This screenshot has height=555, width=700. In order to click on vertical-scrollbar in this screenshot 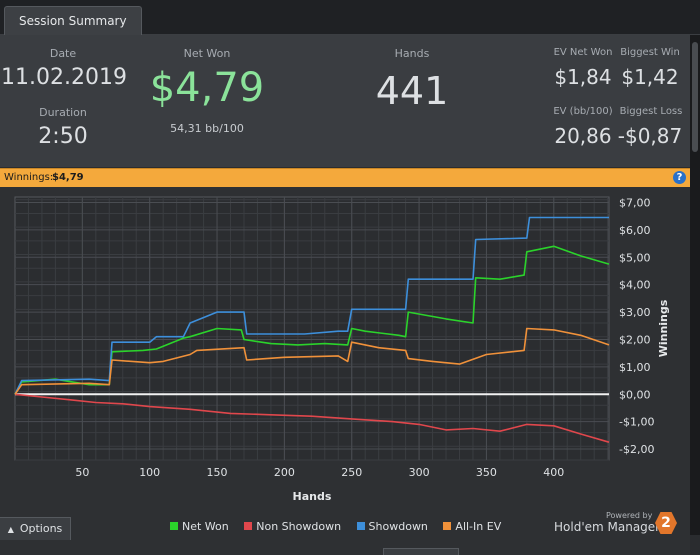, I will do `click(695, 285)`.